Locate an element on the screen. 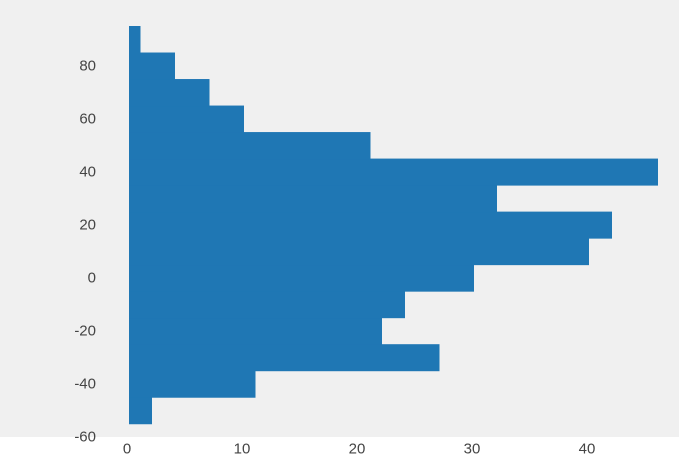 Image resolution: width=679 pixels, height=455 pixels. x-tick-label: 20 is located at coordinates (357, 448).